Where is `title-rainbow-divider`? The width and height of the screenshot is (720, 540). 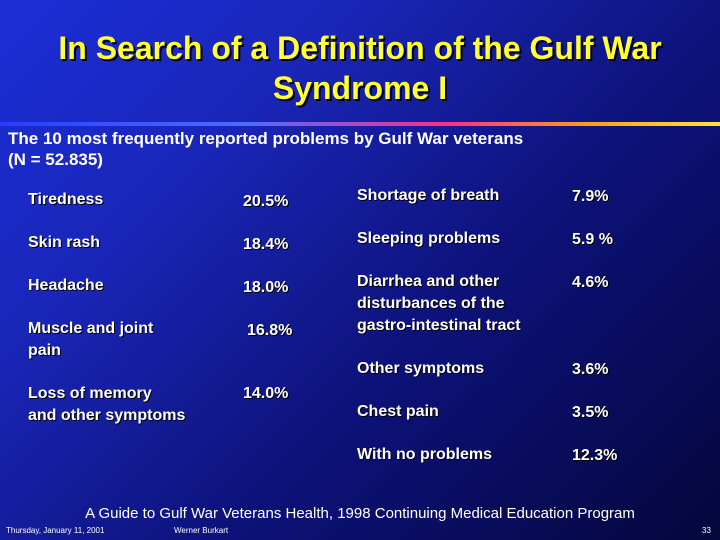 title-rainbow-divider is located at coordinates (360, 124).